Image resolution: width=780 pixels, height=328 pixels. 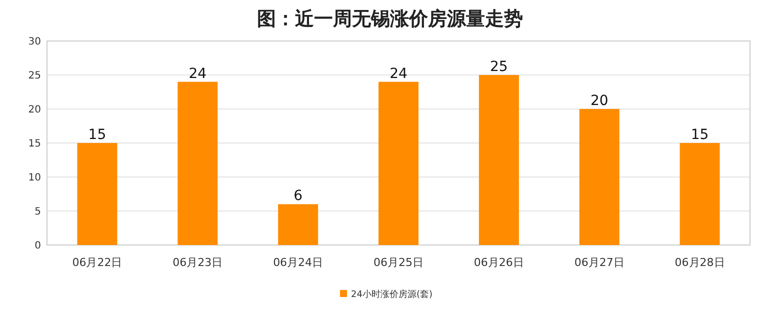 I want to click on chart-title: 图：近一周无锡涨价房源量走势, so click(x=390, y=19).